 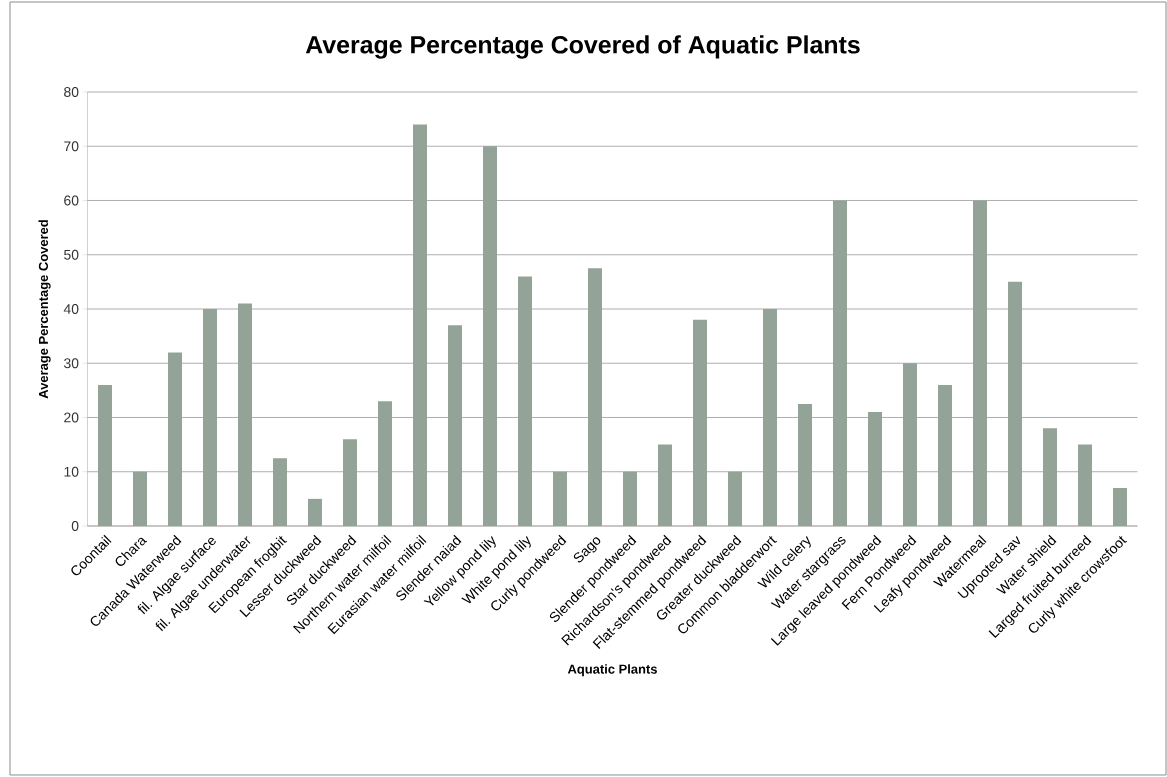 I want to click on y-tick-label: 20, so click(x=71, y=417).